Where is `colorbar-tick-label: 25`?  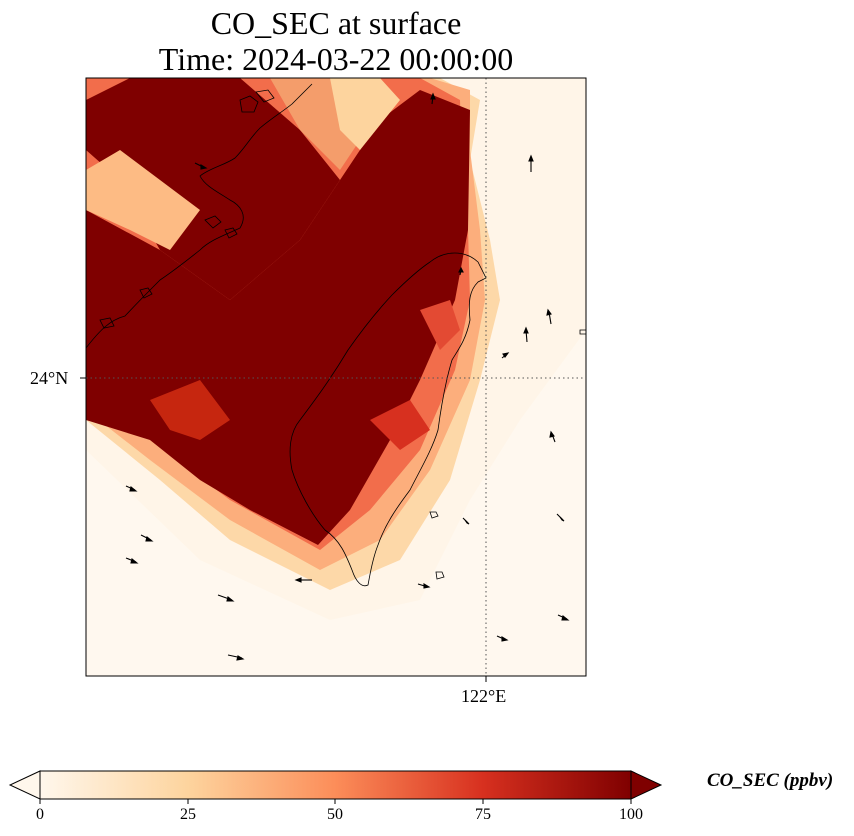
colorbar-tick-label: 25 is located at coordinates (188, 814).